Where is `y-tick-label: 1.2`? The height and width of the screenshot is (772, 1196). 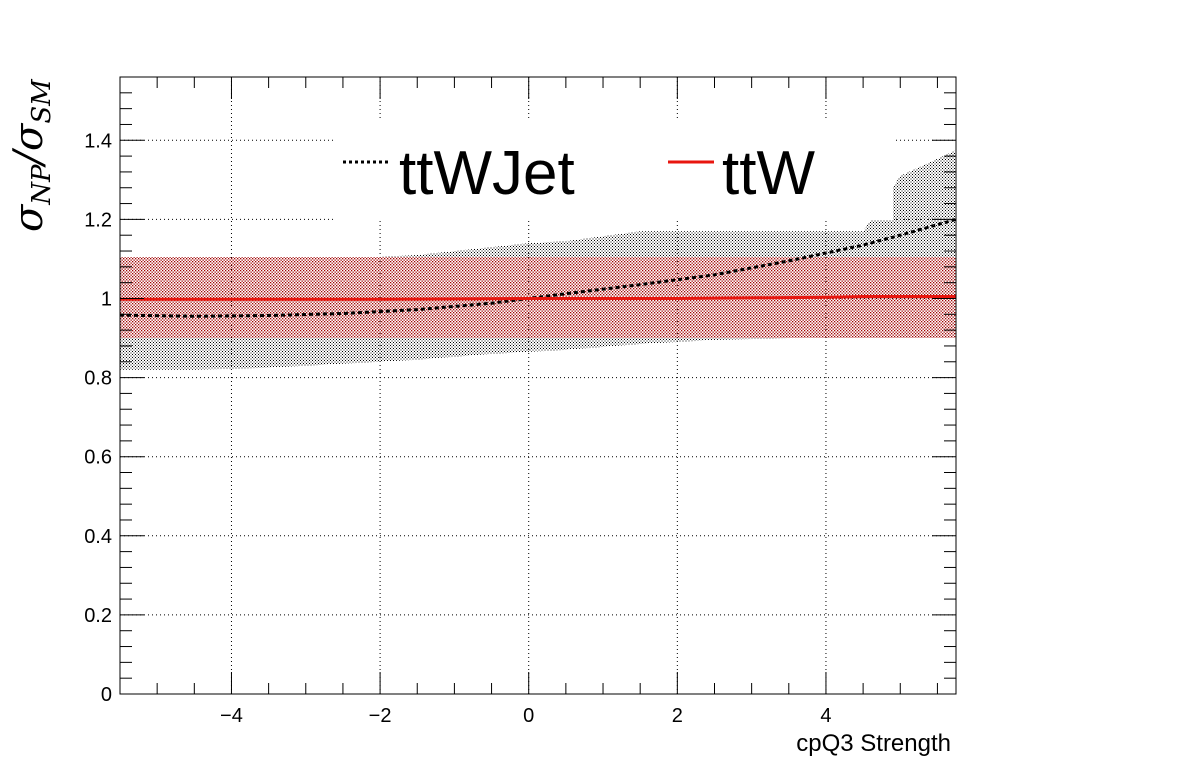 y-tick-label: 1.2 is located at coordinates (98, 220).